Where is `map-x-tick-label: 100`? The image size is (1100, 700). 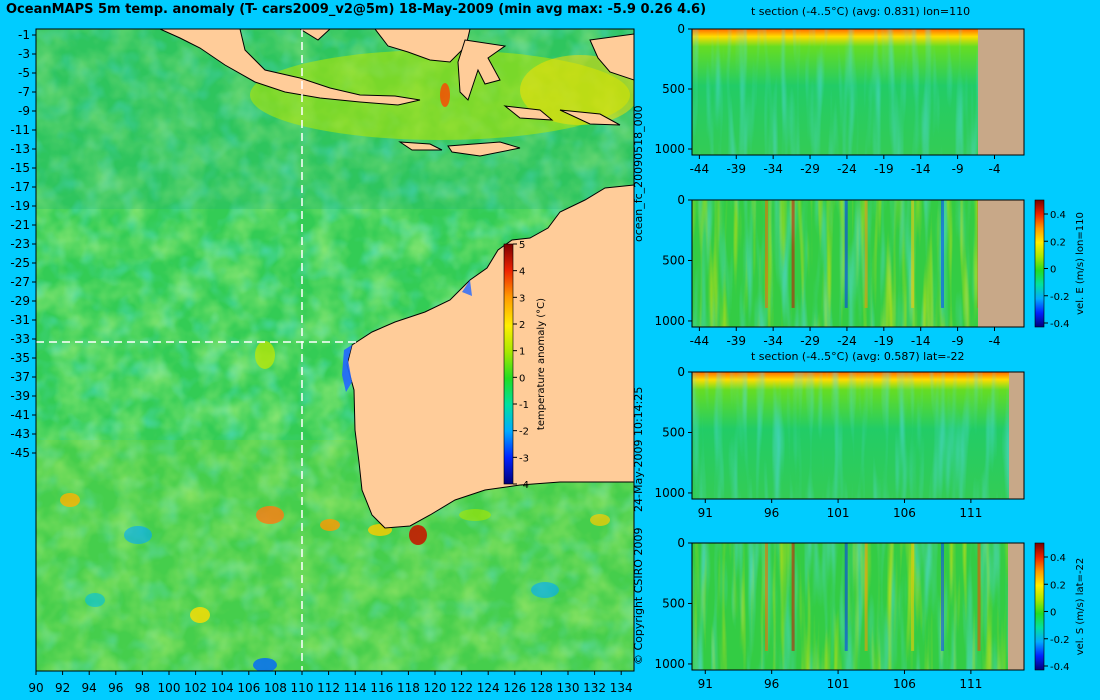 map-x-tick-label: 100 is located at coordinates (169, 688).